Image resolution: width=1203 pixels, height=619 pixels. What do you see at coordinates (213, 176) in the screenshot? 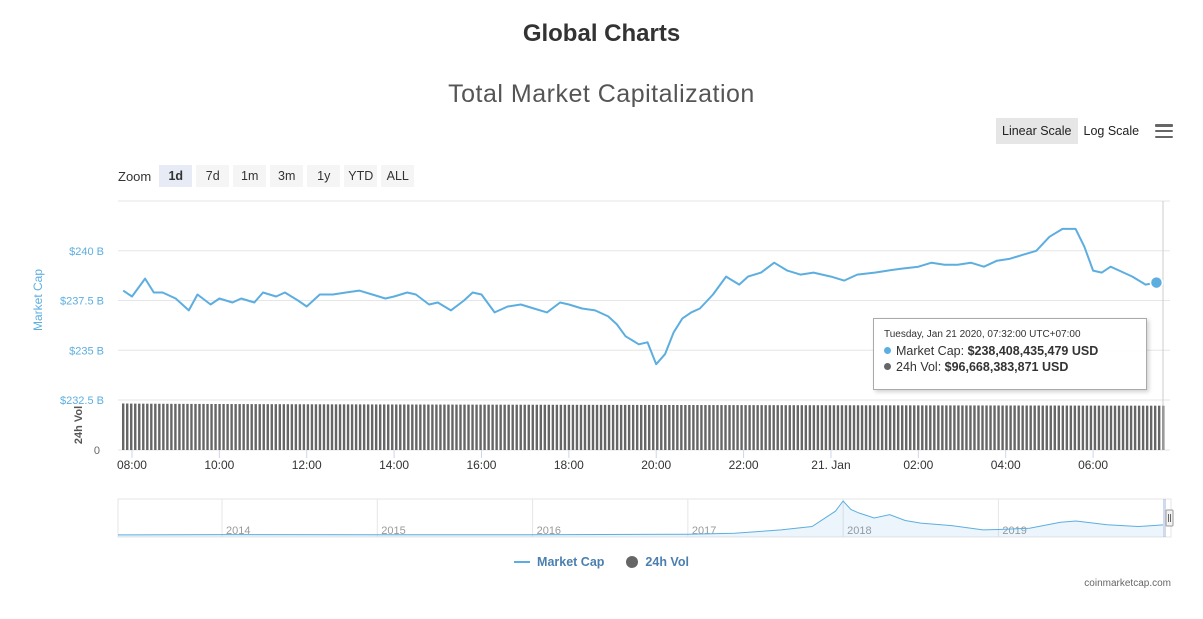
I see `zoom-7d-button: 7d` at bounding box center [213, 176].